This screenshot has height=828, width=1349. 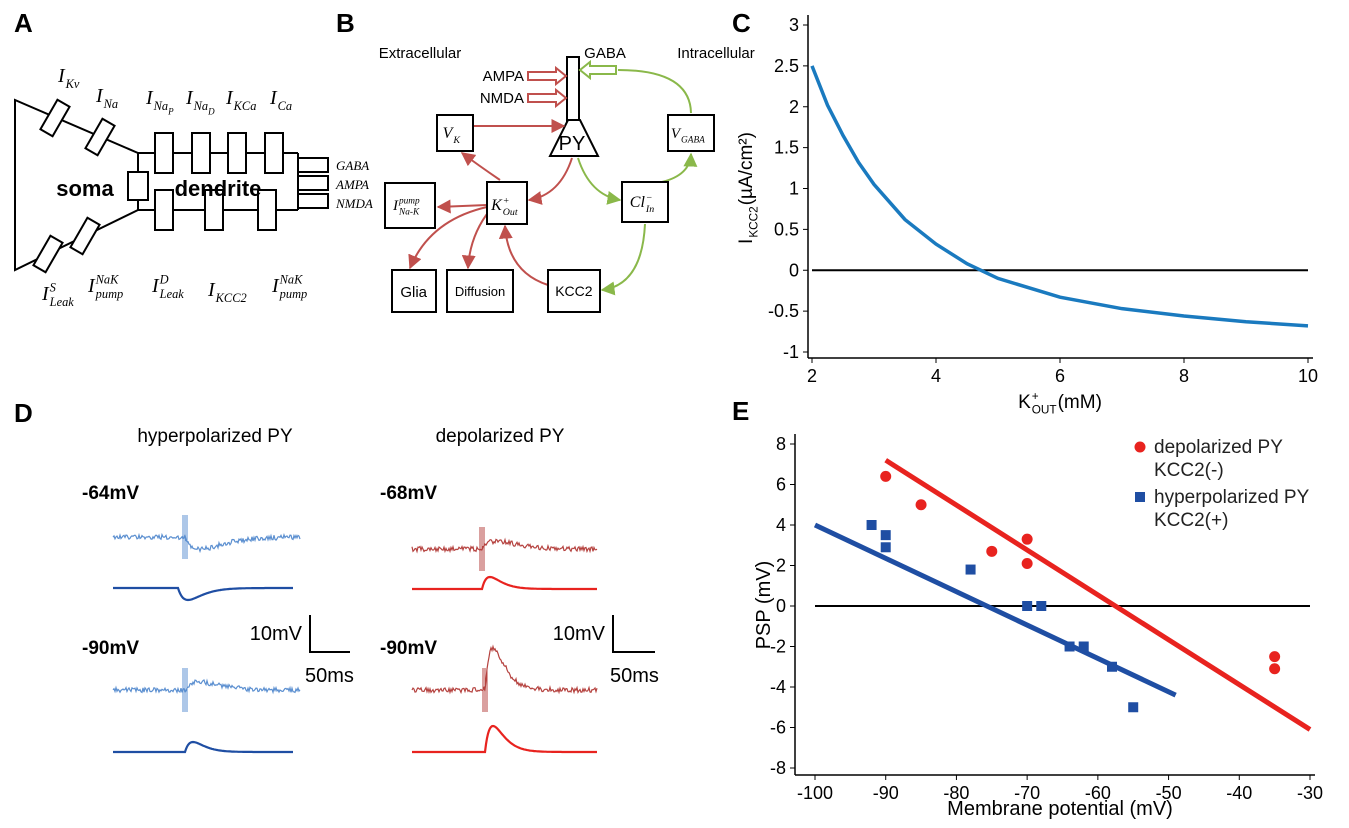 What do you see at coordinates (754, 221) in the screenshot?
I see `y-axis-label: KCC2` at bounding box center [754, 221].